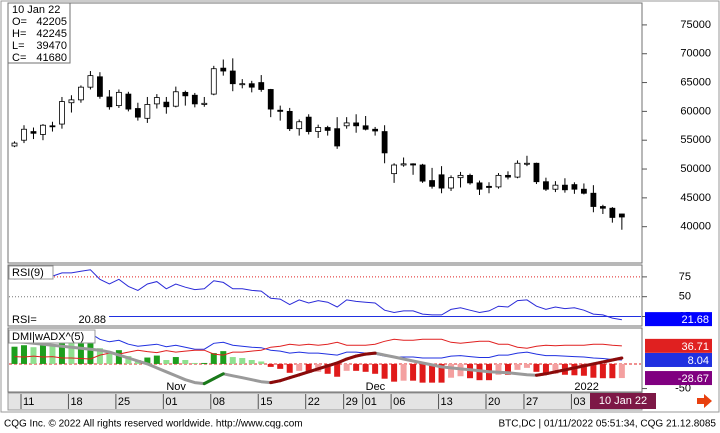  What do you see at coordinates (695, 111) in the screenshot?
I see `y-tick-label: 60000` at bounding box center [695, 111].